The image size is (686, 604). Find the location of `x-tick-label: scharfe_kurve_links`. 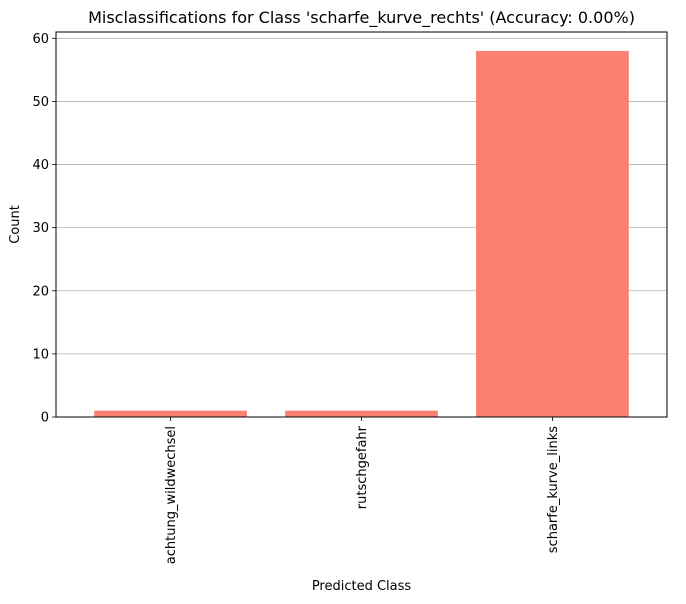

x-tick-label: scharfe_kurve_links is located at coordinates (553, 489).